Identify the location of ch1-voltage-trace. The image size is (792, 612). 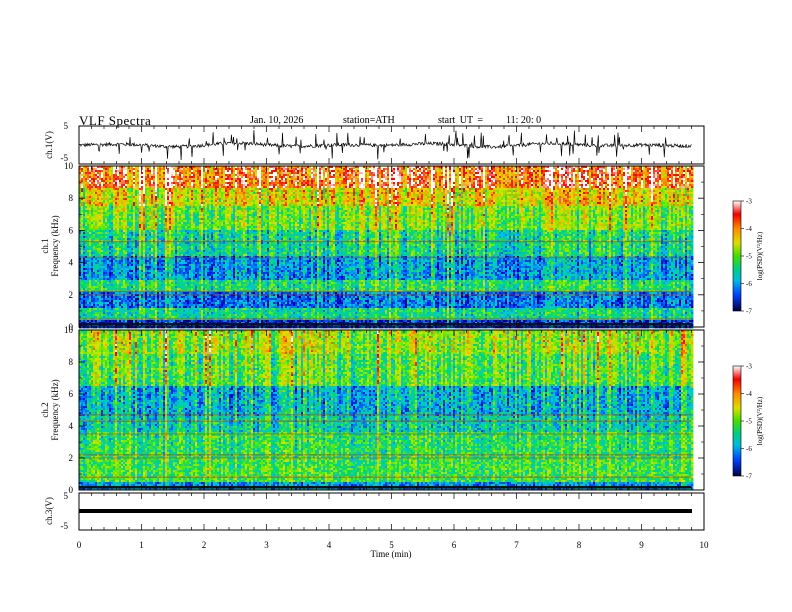
(385, 145).